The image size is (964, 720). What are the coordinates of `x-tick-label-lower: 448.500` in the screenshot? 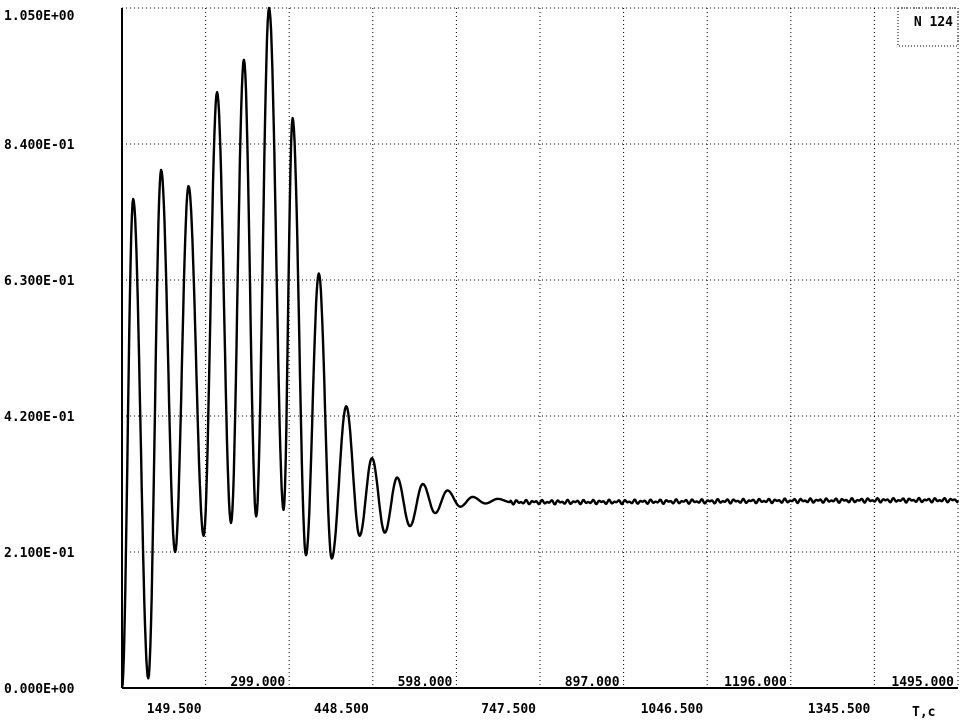 It's located at (341, 709).